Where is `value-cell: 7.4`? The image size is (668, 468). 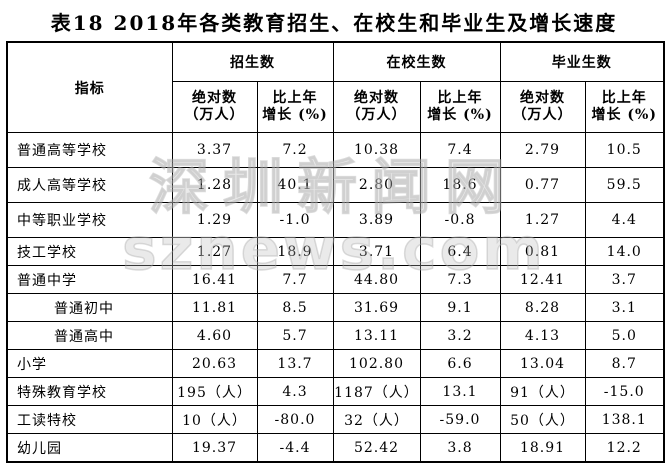
value-cell: 7.4 is located at coordinates (460, 150).